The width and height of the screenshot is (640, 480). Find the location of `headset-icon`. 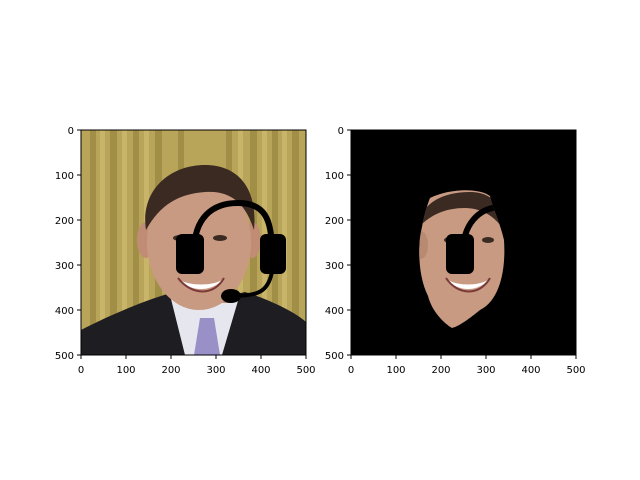

headset-icon is located at coordinates (231, 251).